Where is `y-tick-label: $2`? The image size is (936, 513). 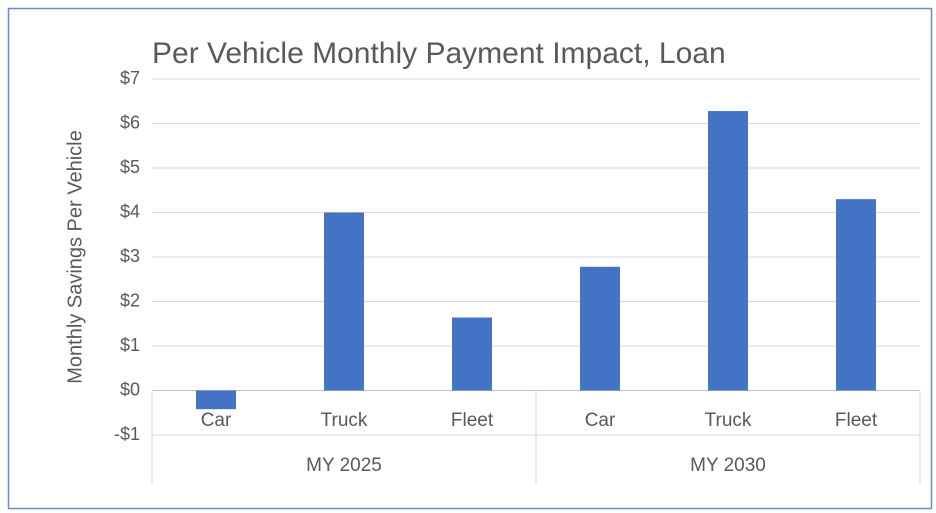 y-tick-label: $2 is located at coordinates (130, 300).